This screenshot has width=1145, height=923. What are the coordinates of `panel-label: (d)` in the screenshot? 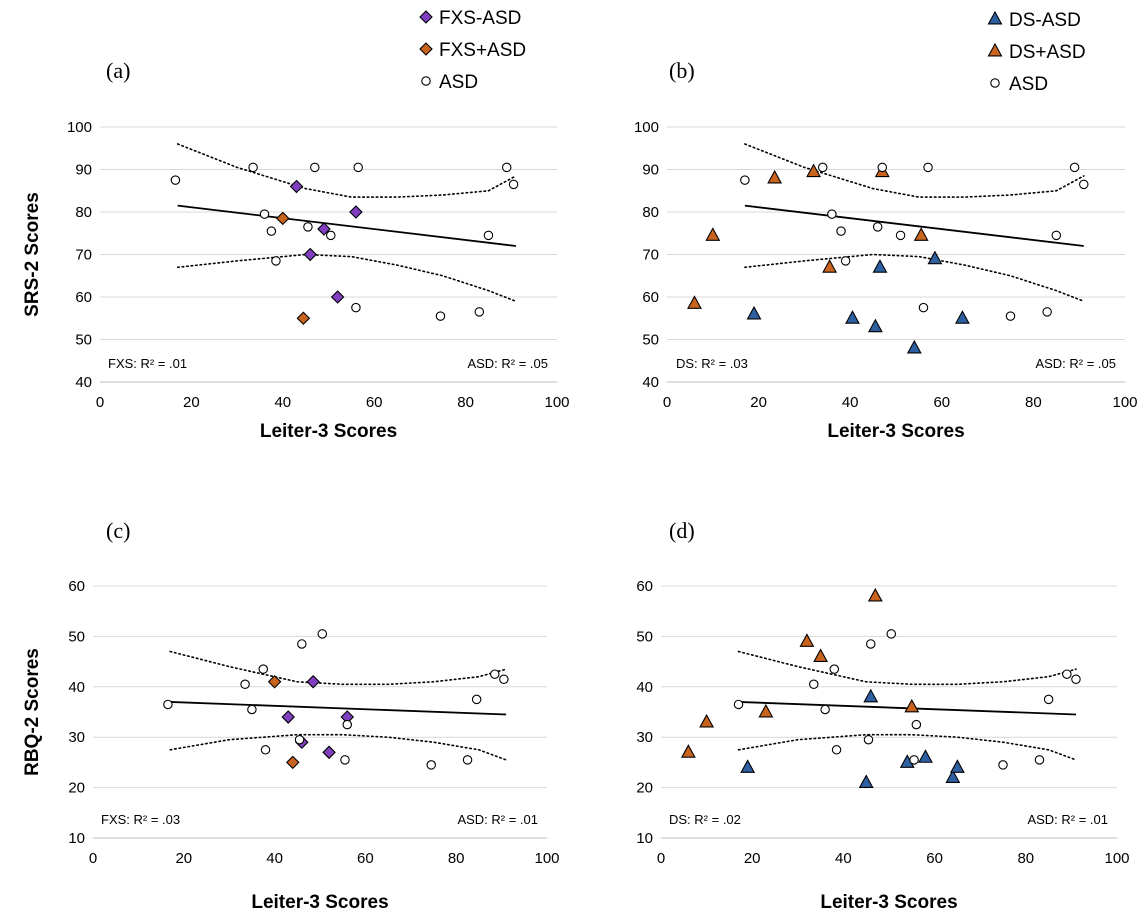 It's located at (682, 530).